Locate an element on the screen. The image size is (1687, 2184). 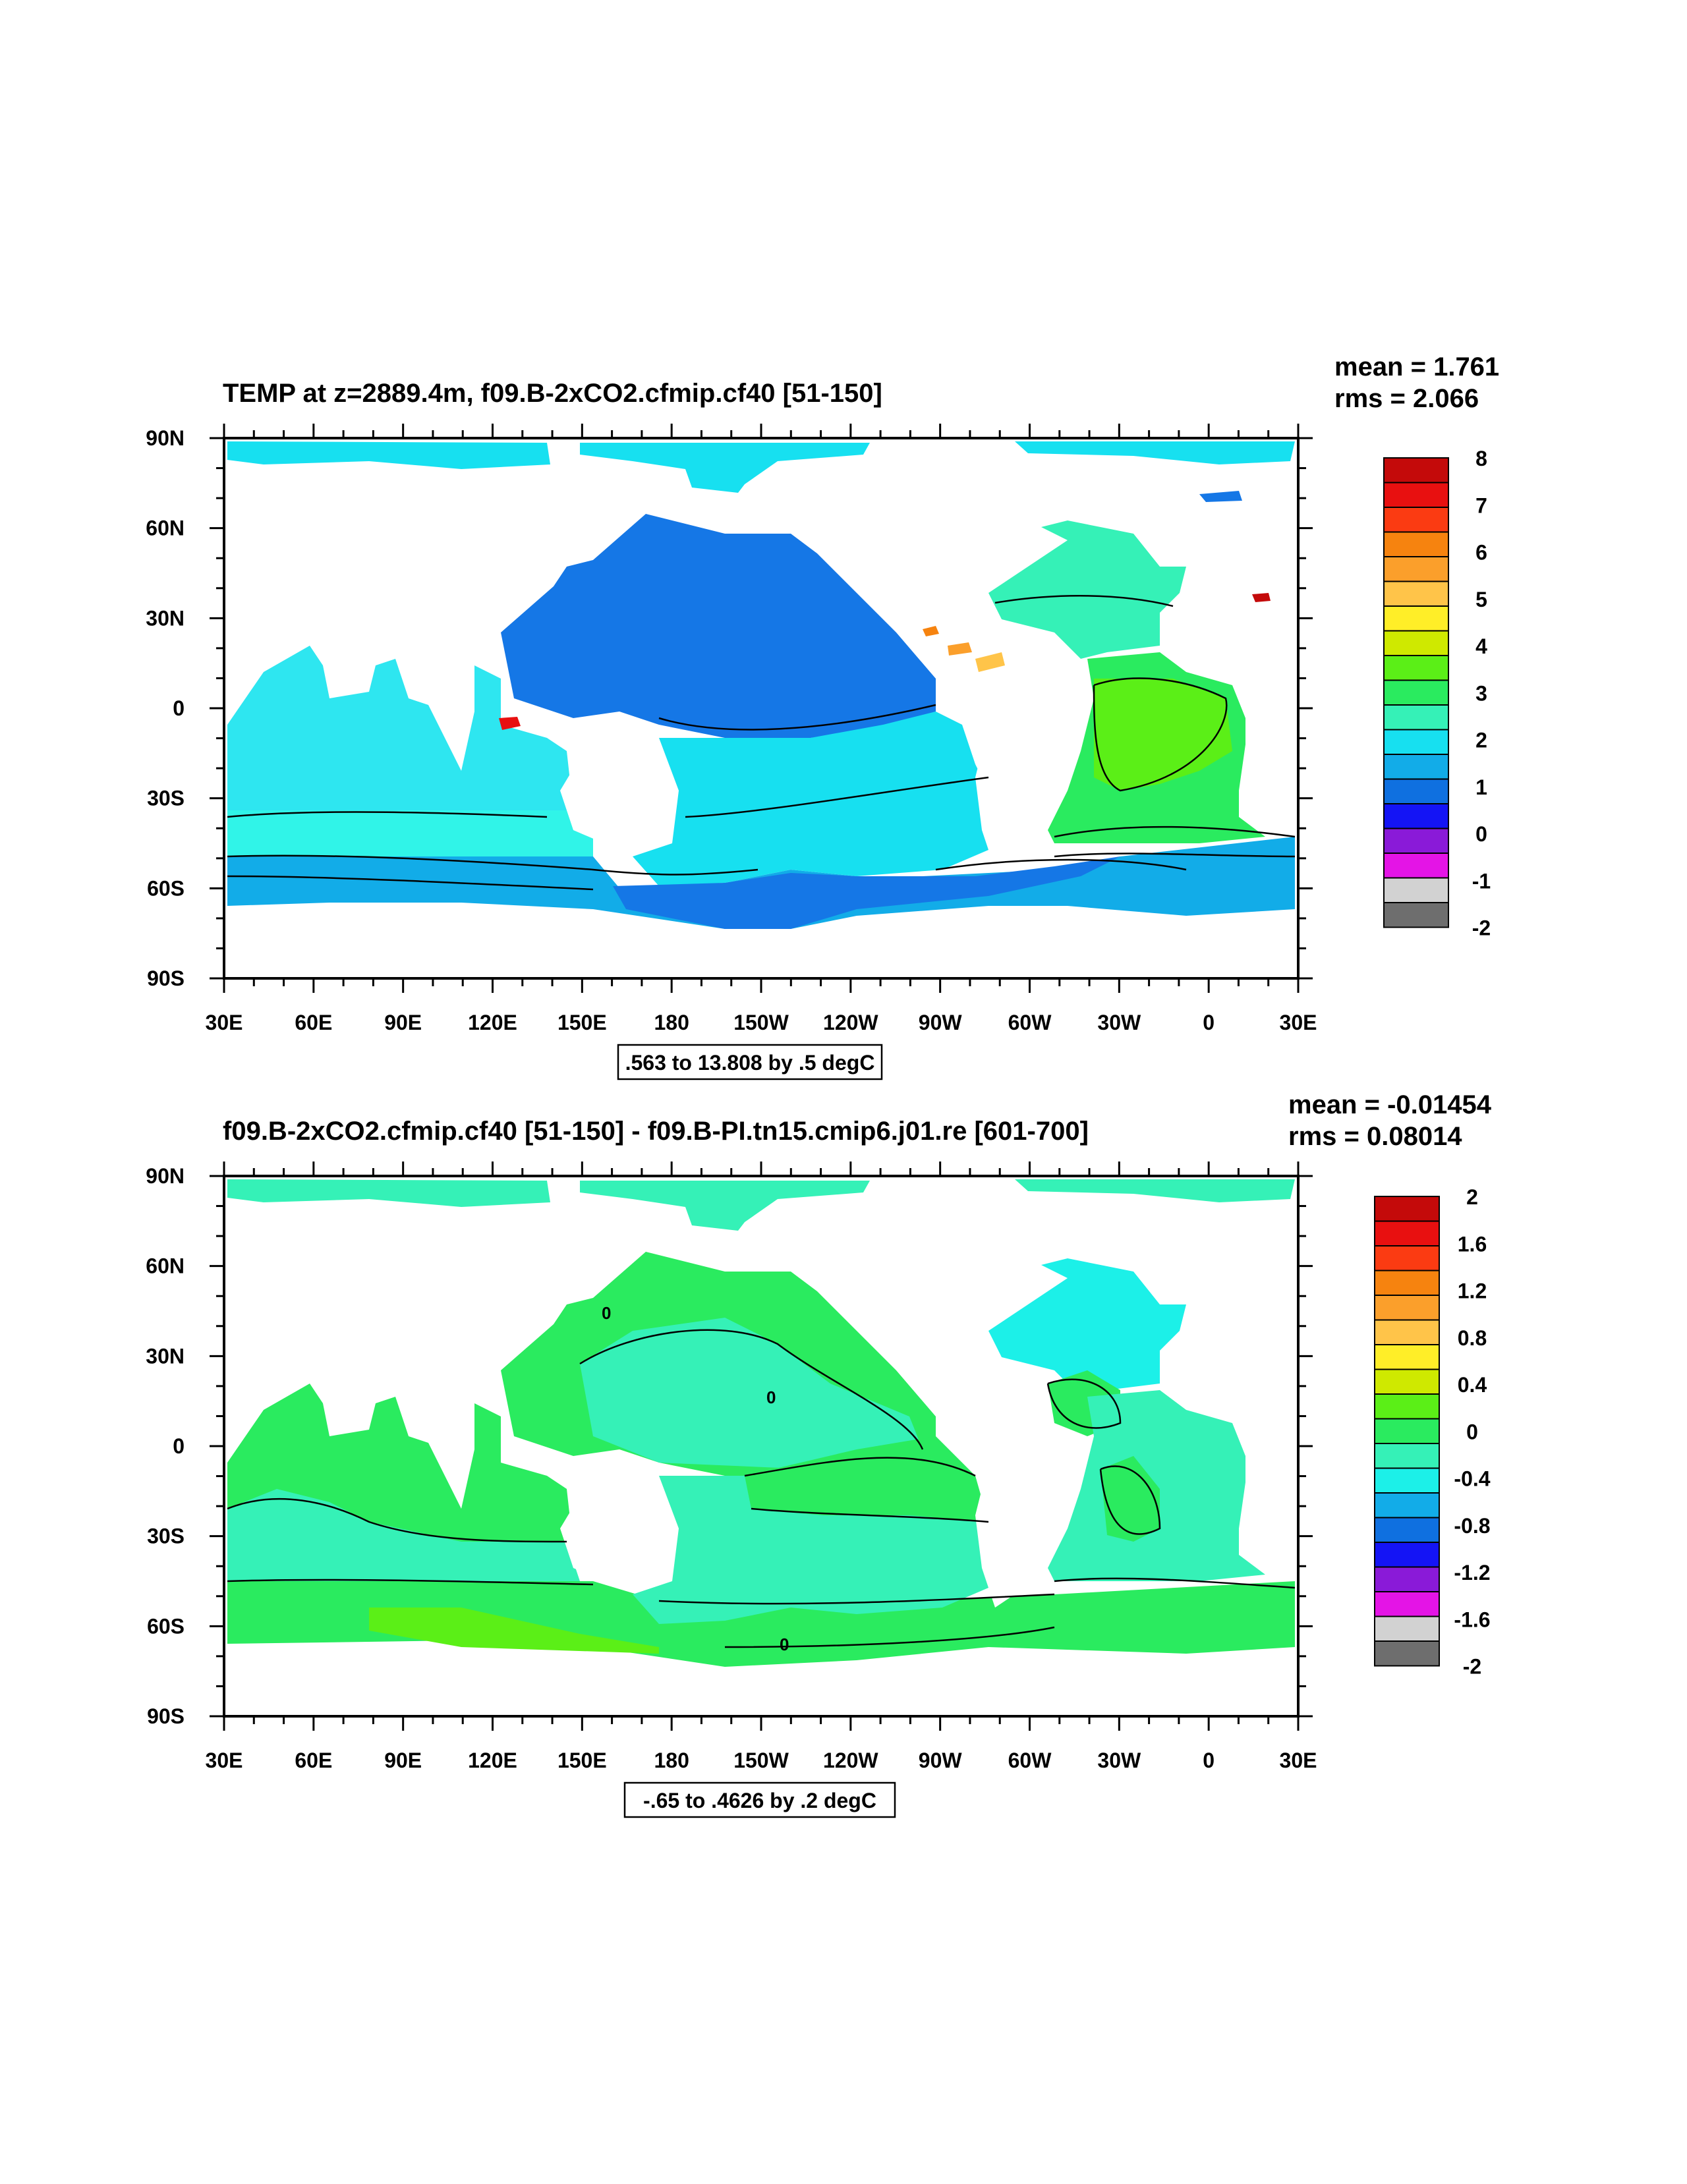
p2-indian-cyan is located at coordinates (403, 1536).